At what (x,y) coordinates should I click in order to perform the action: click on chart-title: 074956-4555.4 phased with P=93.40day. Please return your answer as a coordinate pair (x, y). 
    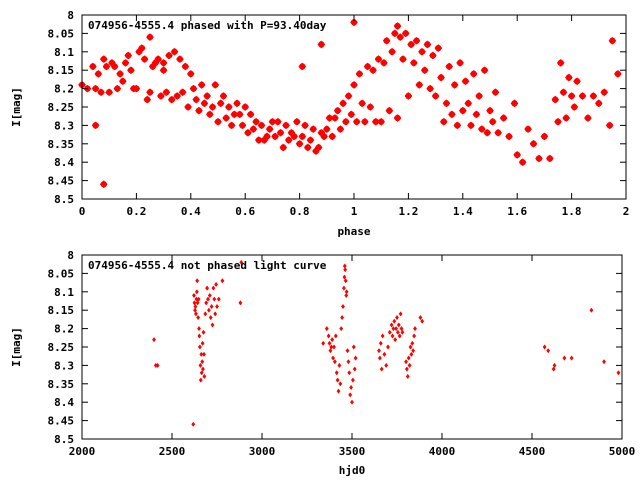
    Looking at the image, I should click on (207, 25).